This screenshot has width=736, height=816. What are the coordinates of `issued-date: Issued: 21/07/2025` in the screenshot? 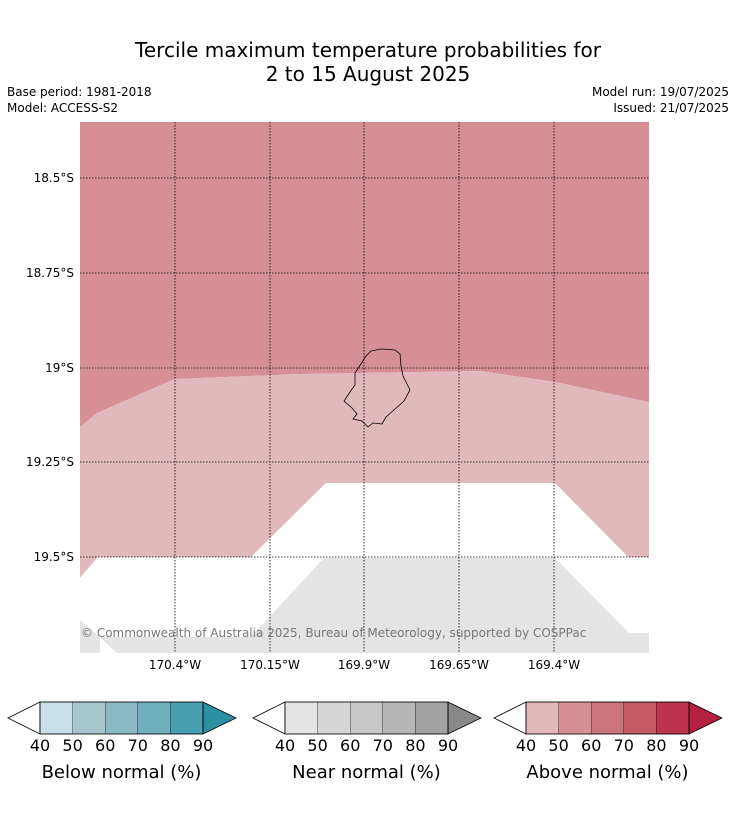 It's located at (671, 108).